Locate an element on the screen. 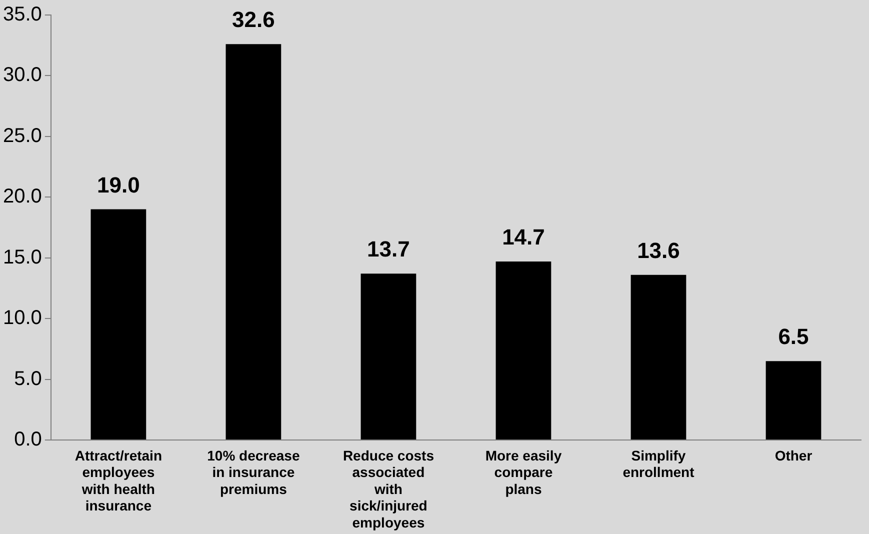  data-label: 32.6 is located at coordinates (253, 19).